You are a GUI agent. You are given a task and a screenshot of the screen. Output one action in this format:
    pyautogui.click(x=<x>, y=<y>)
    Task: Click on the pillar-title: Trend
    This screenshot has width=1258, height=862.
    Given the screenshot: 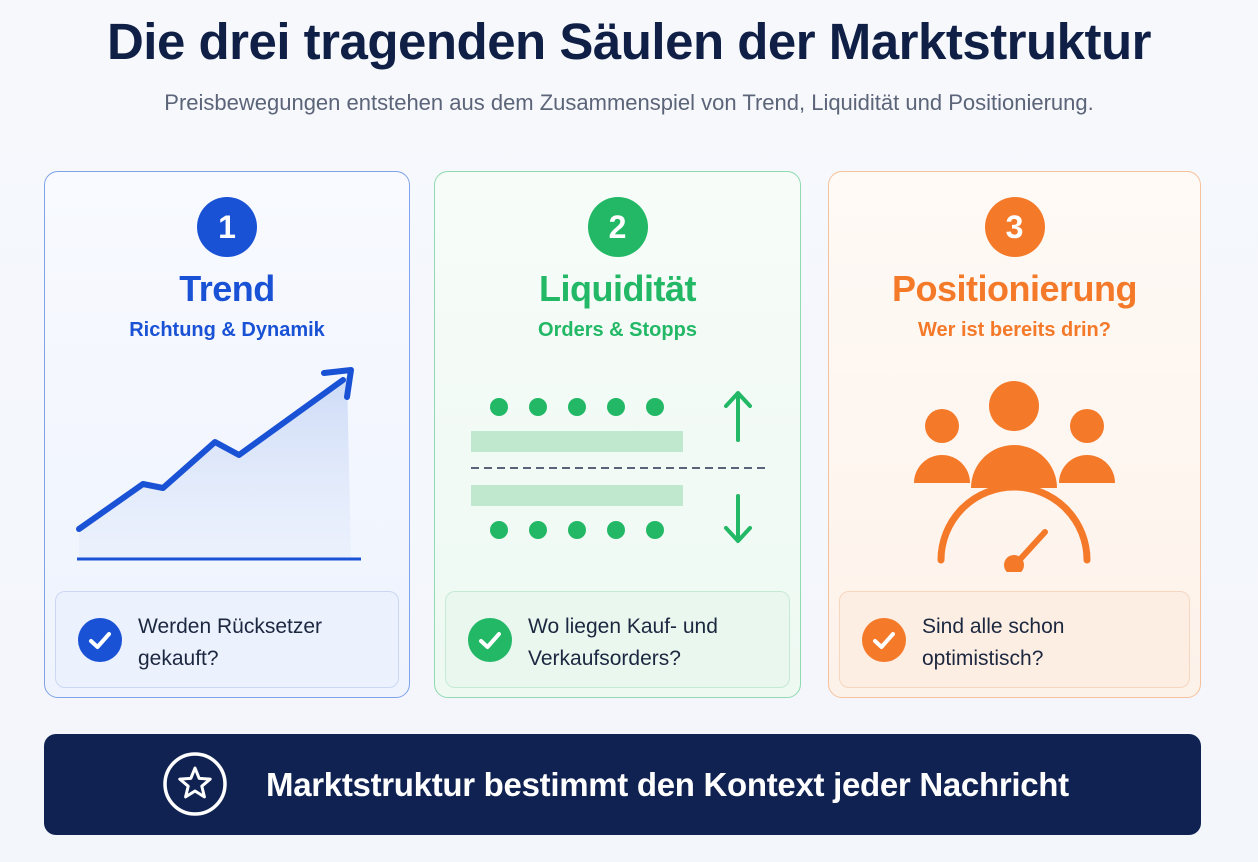 What is the action you would take?
    pyautogui.click(x=227, y=288)
    